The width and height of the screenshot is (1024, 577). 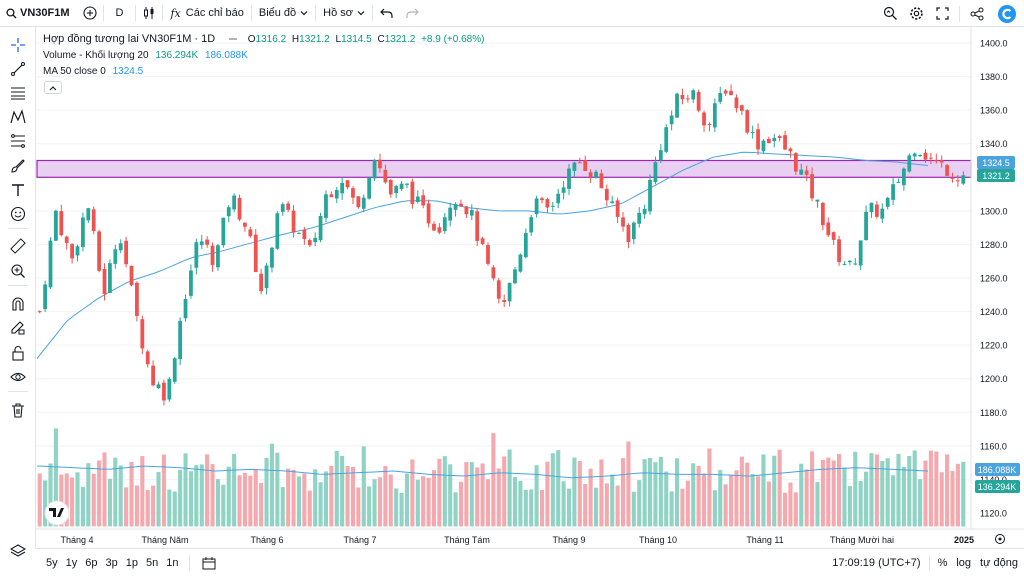 What do you see at coordinates (18, 190) in the screenshot?
I see `text-tool` at bounding box center [18, 190].